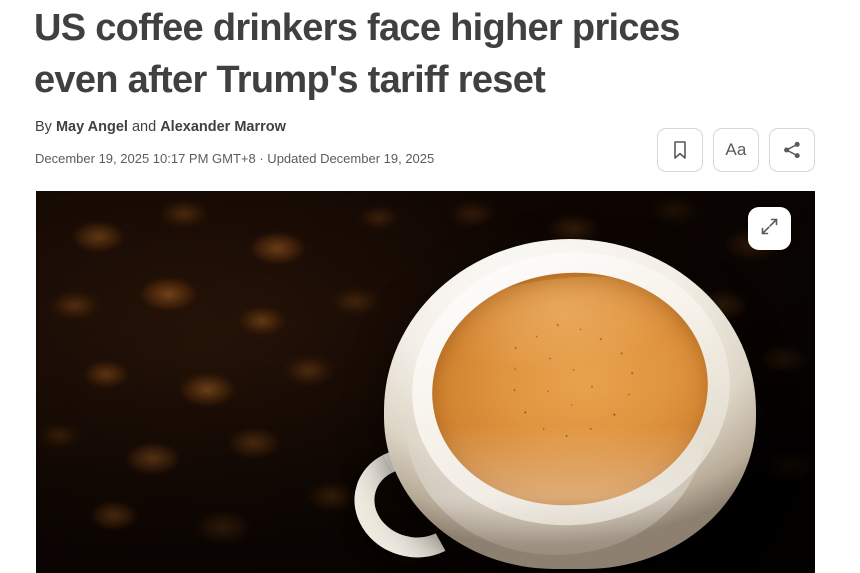 The image size is (860, 573). I want to click on byline-author-two: Alexander Marrow, so click(223, 127).